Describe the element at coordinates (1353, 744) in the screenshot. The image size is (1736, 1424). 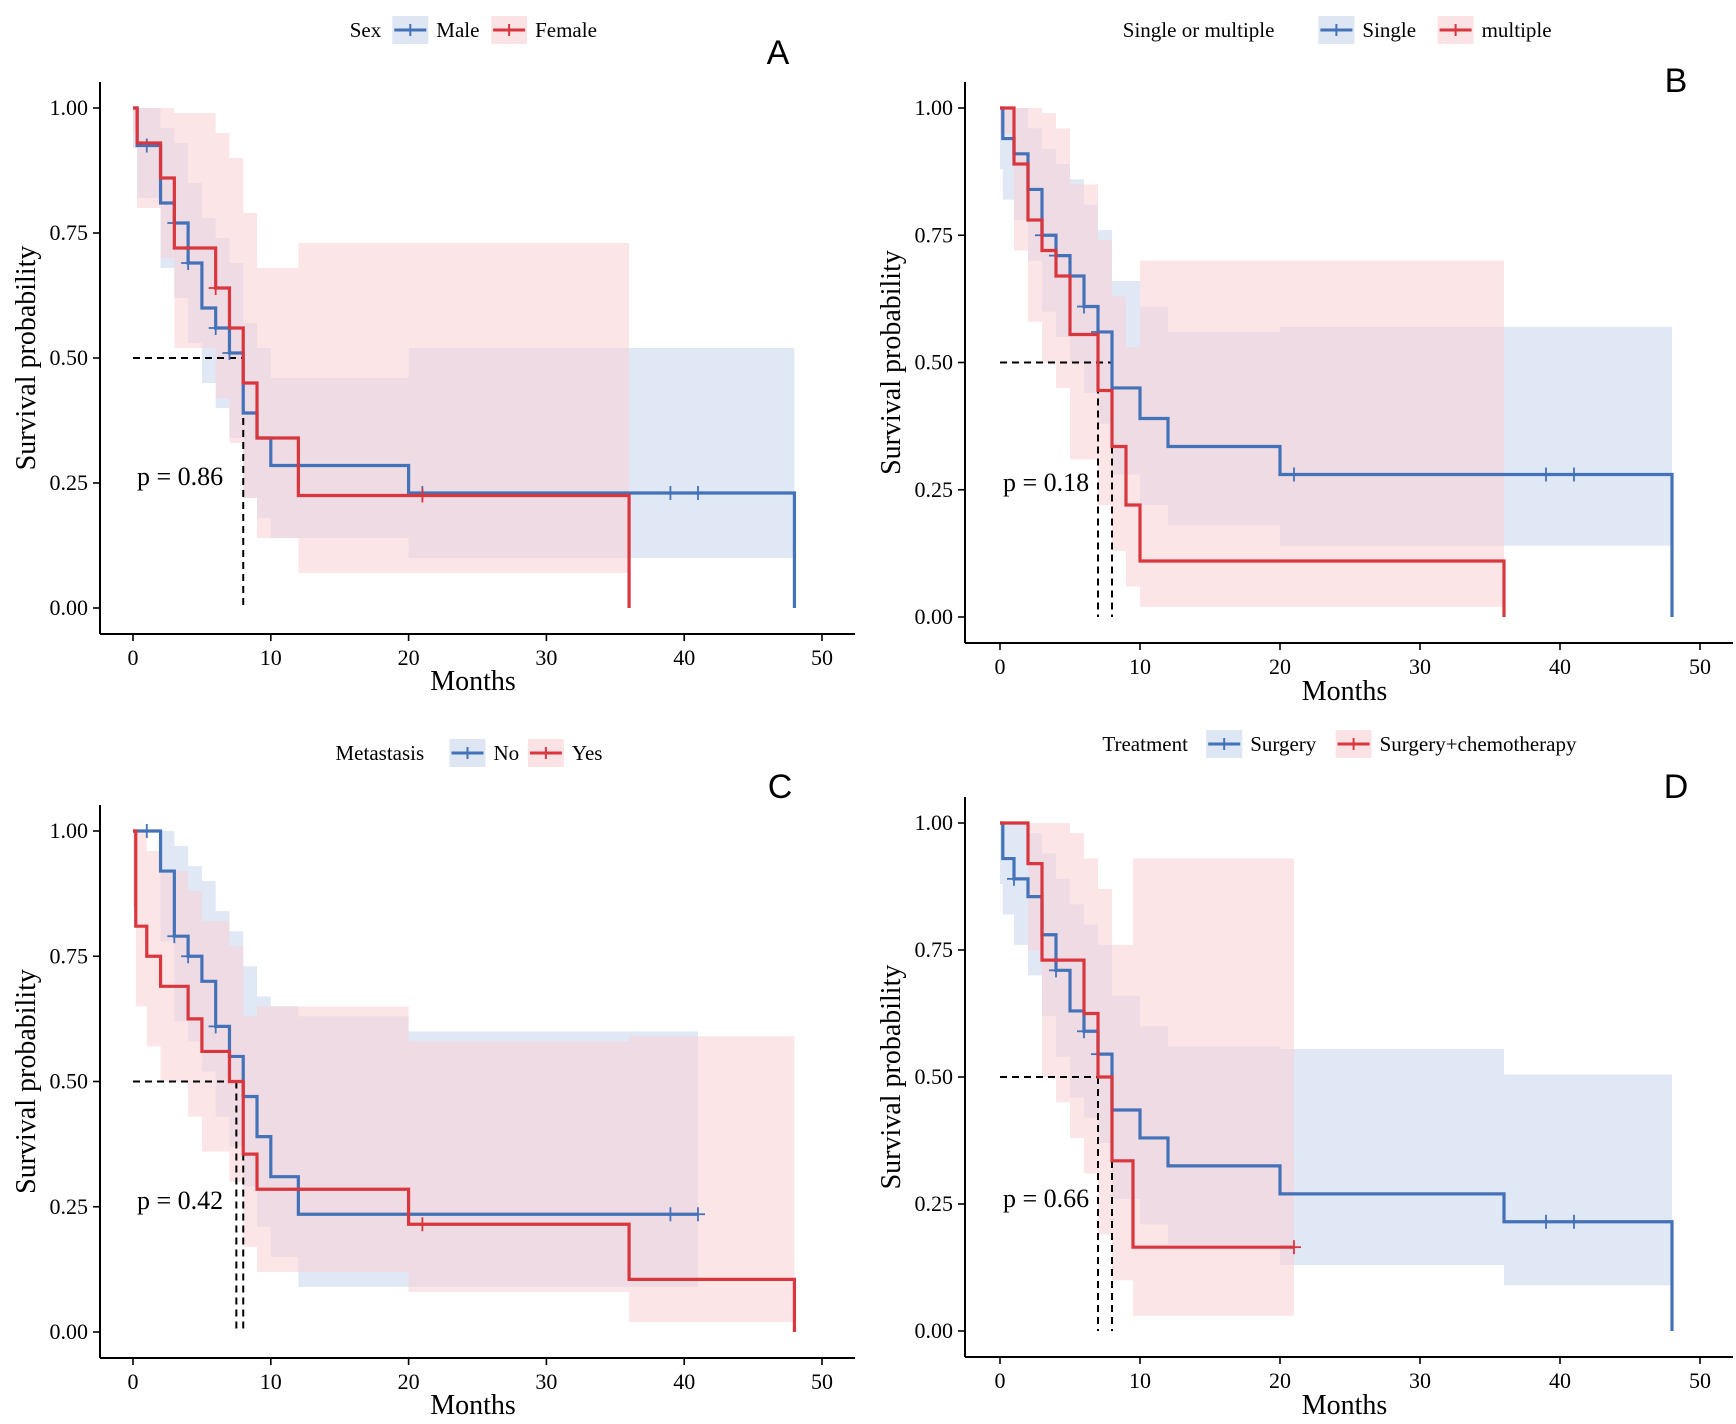
I see `legend-key-surgery-chemotherapy` at that location.